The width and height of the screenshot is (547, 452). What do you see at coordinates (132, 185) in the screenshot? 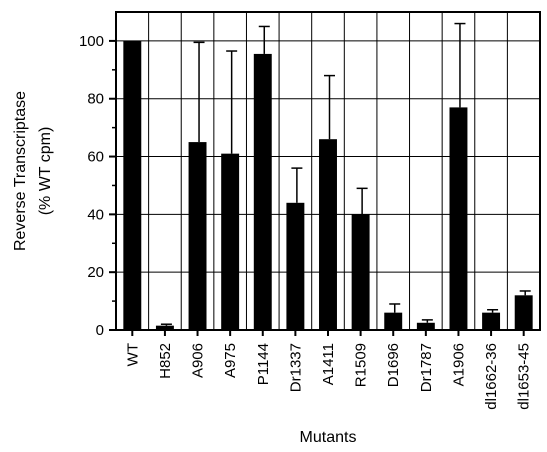
I see `bar-WT` at bounding box center [132, 185].